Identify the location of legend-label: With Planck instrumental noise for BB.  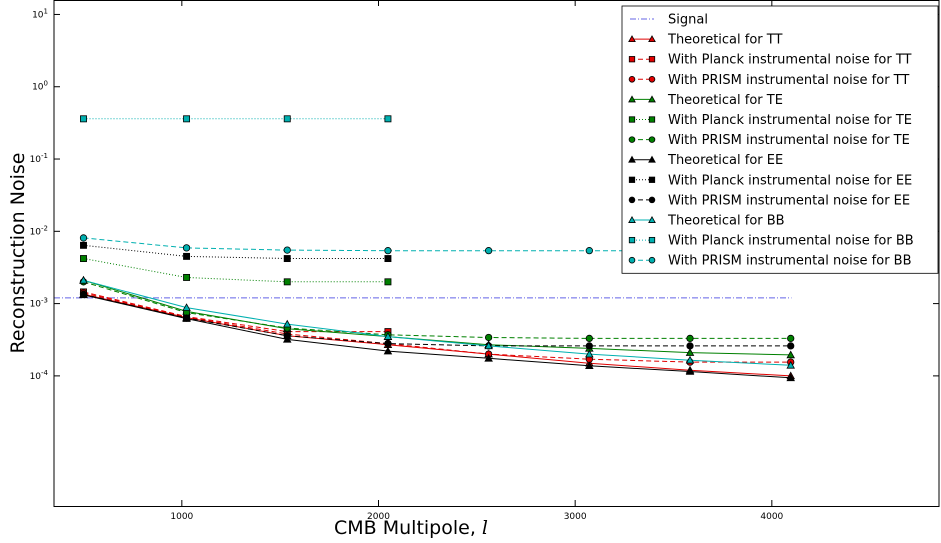
(791, 241).